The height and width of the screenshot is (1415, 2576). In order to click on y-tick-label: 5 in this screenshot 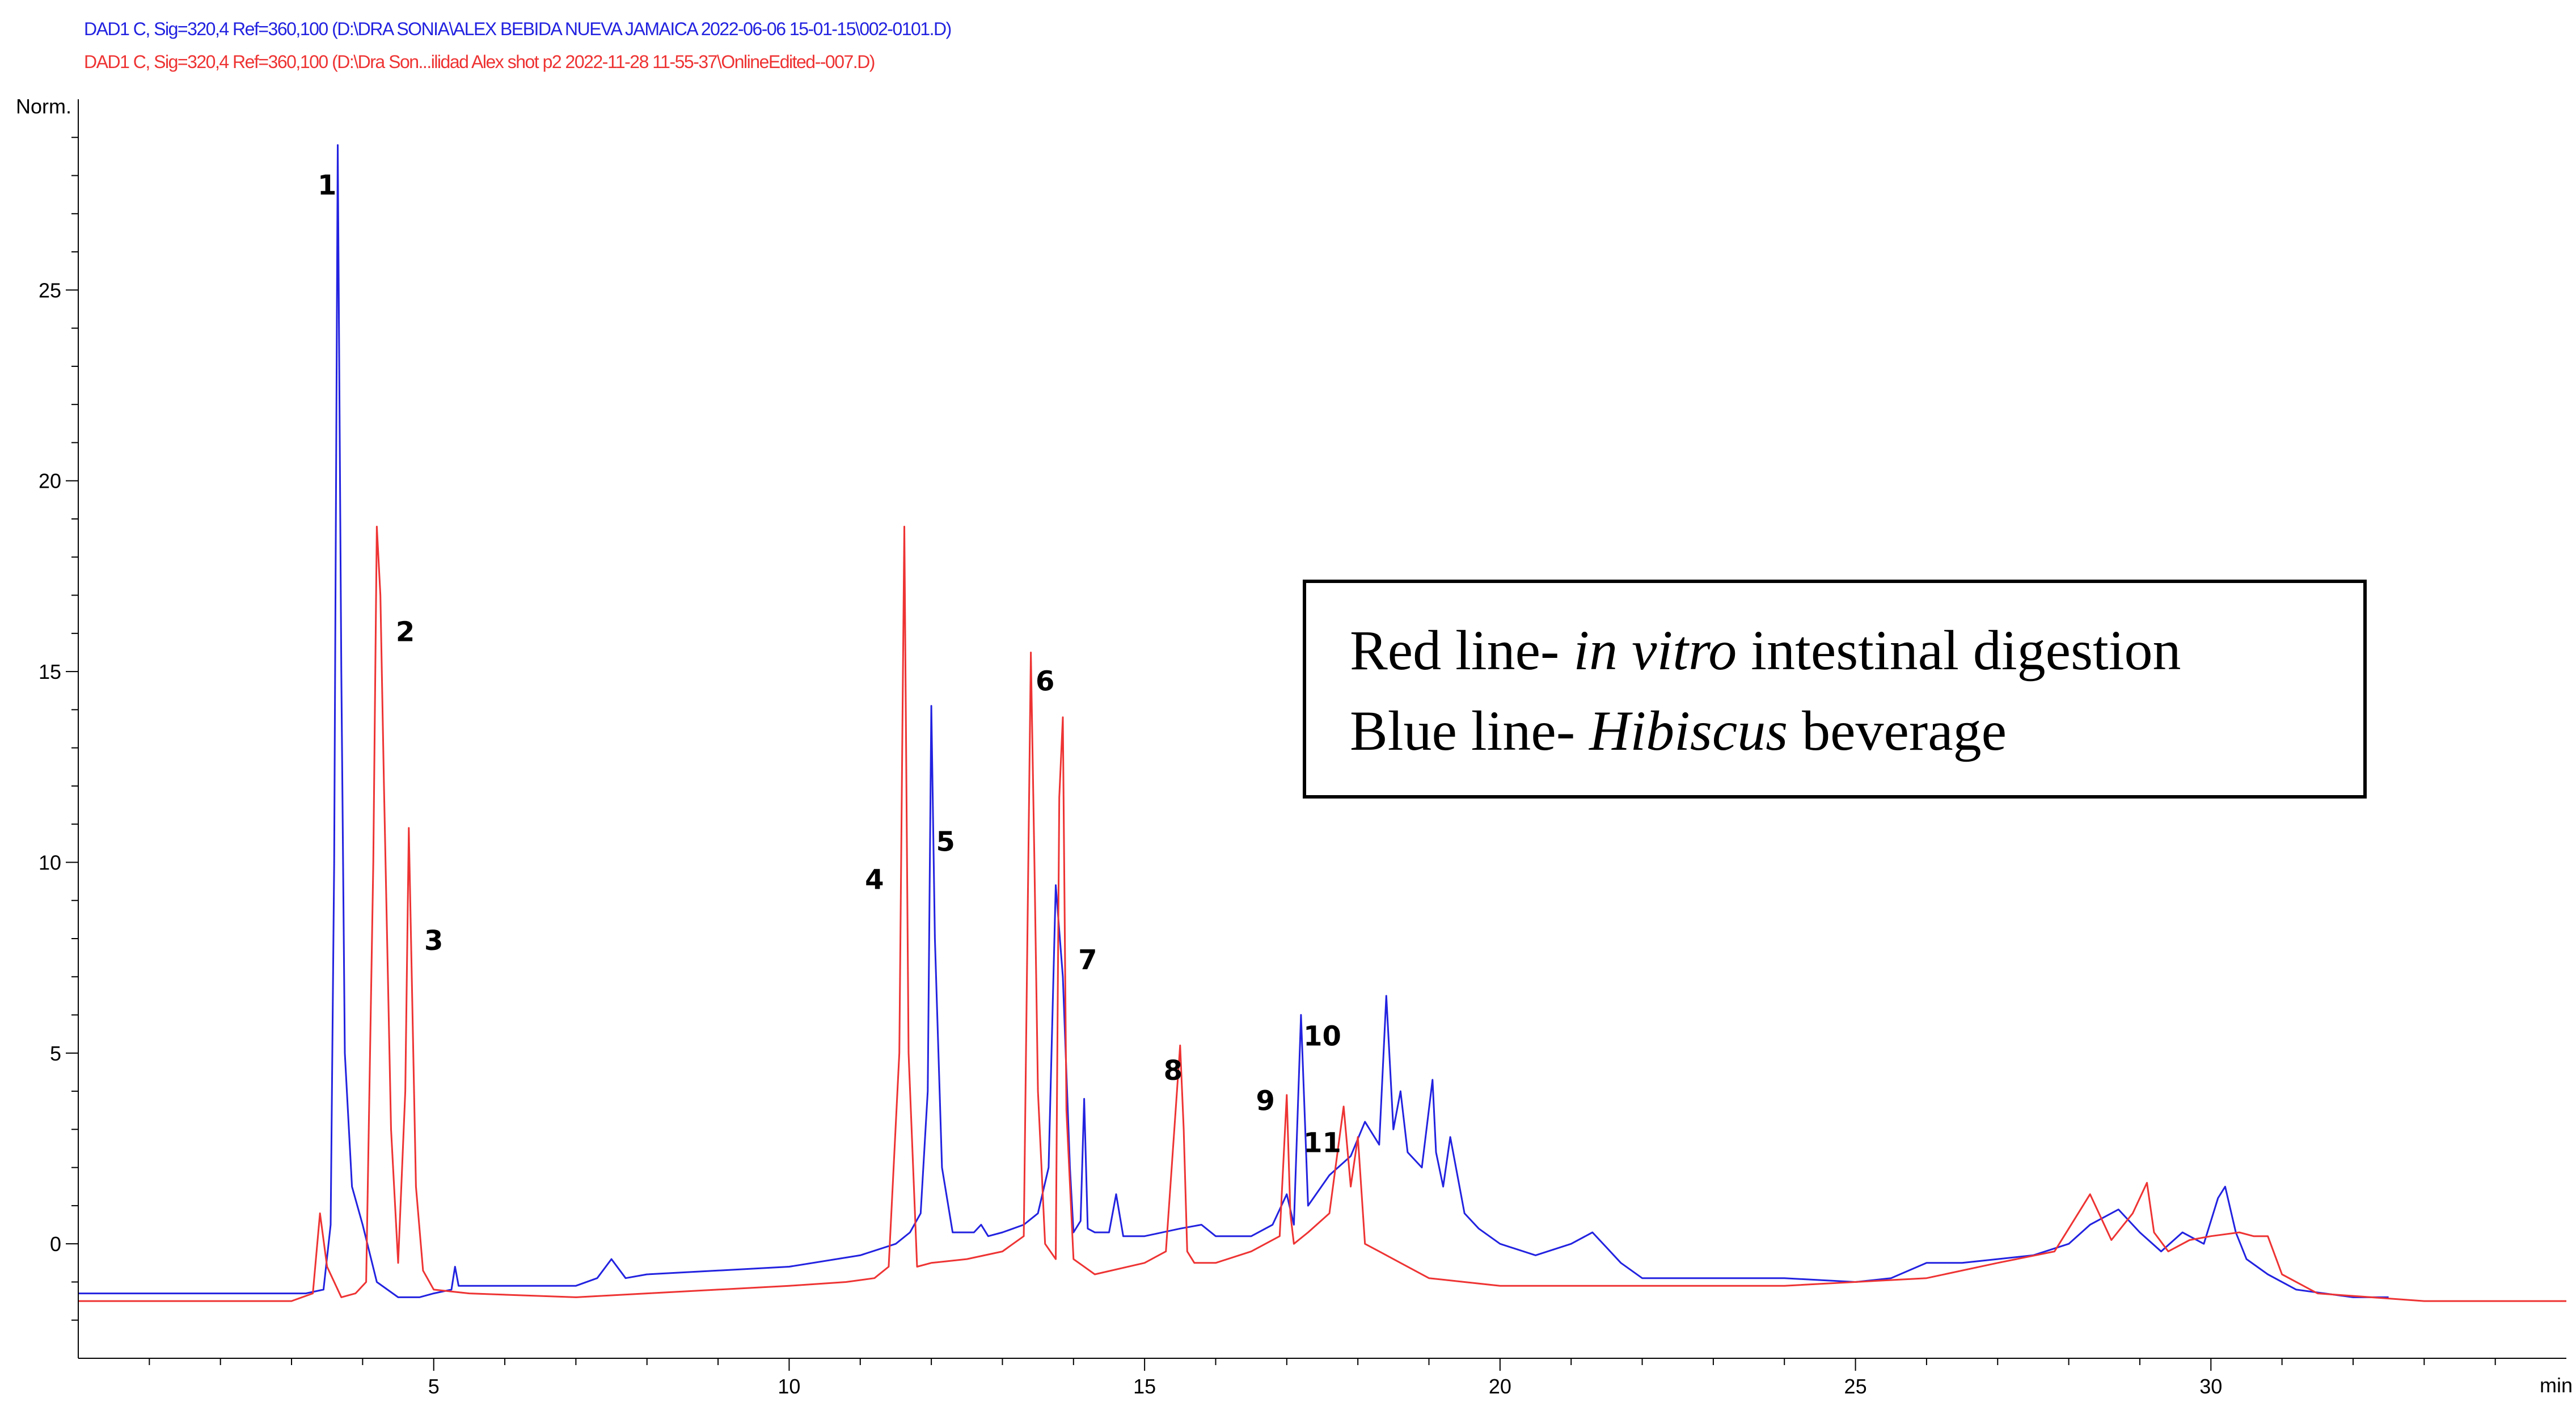, I will do `click(55, 1054)`.